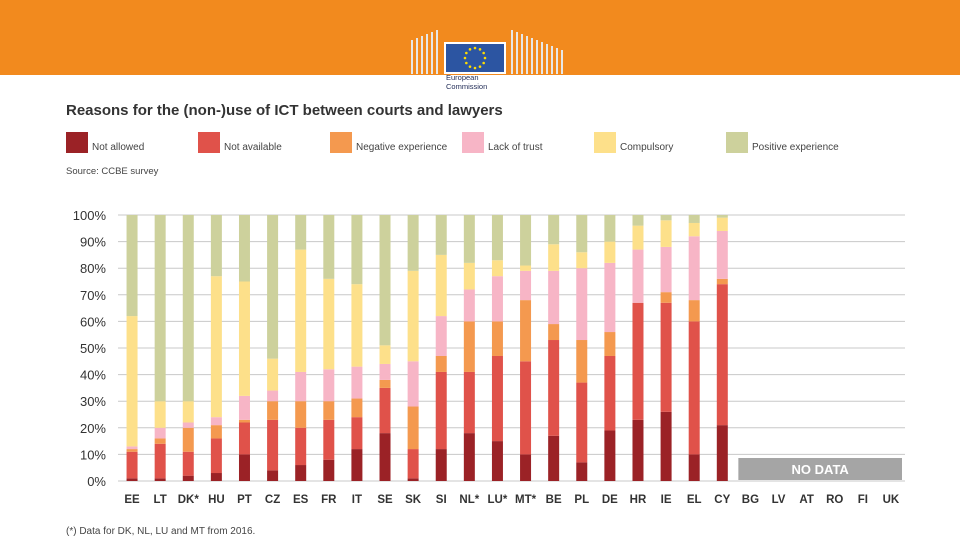 Image resolution: width=960 pixels, height=540 pixels. I want to click on legend-label: Negative experience, so click(402, 147).